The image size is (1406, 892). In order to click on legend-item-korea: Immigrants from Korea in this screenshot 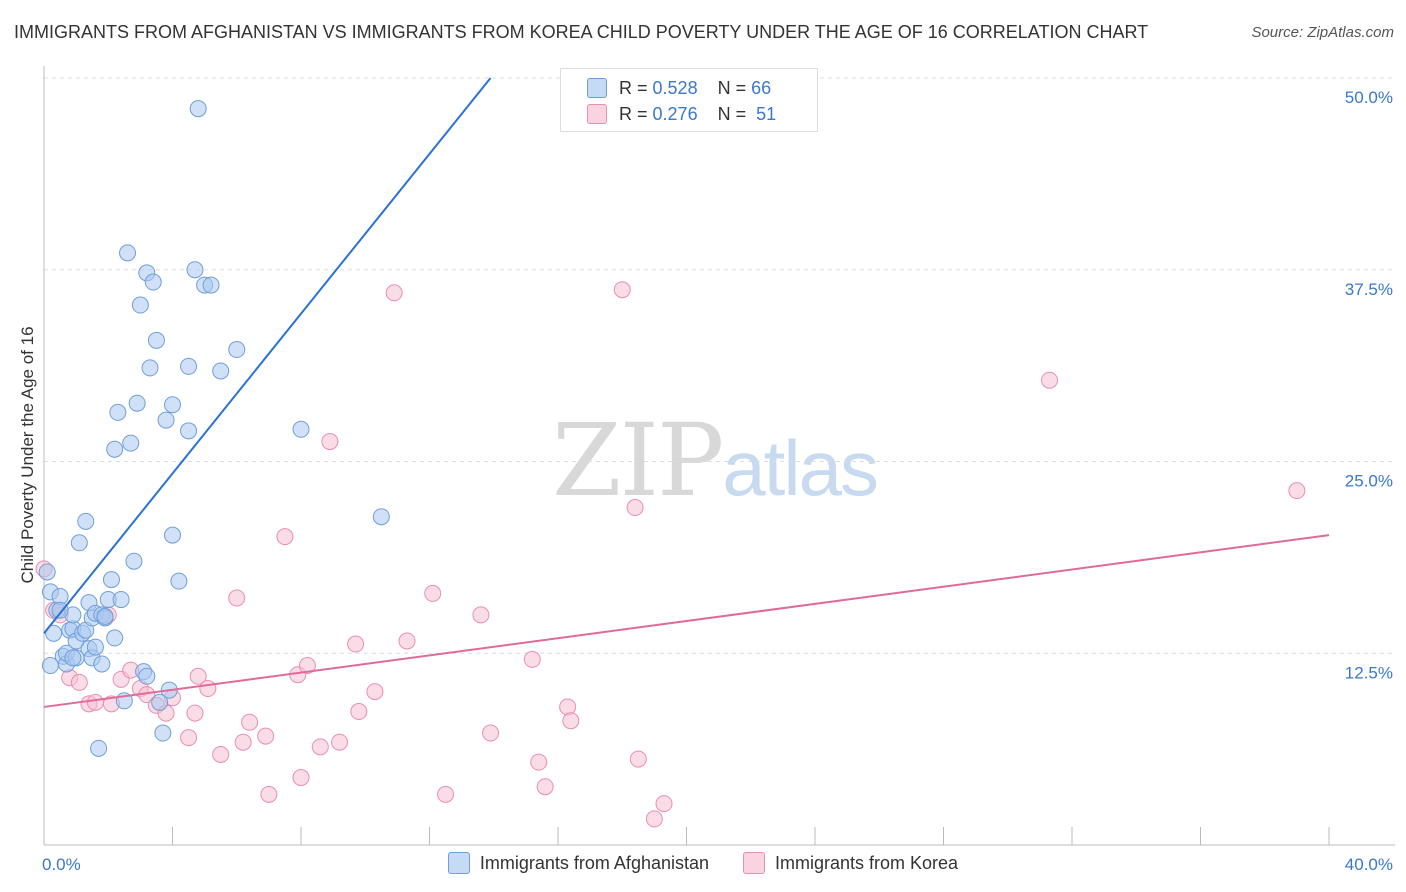, I will do `click(850, 863)`.